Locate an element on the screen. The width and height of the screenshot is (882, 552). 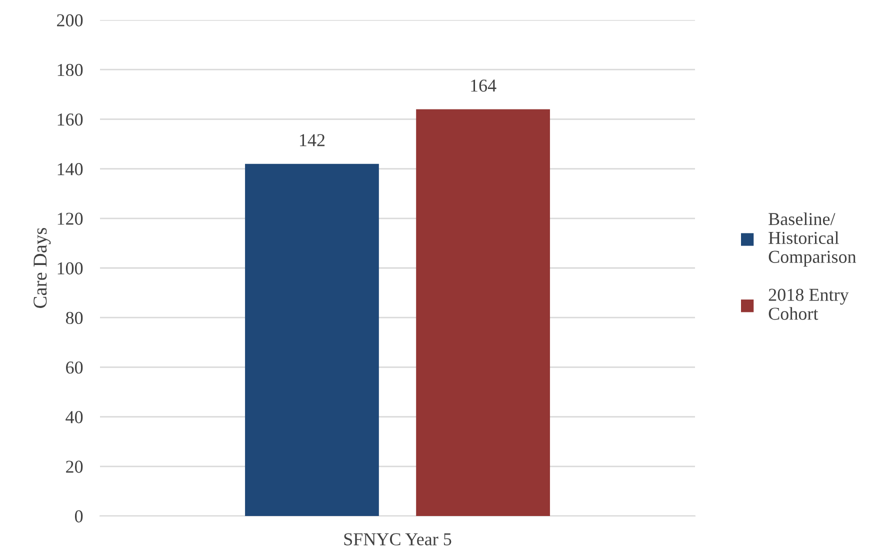
y-tick-label: 20 is located at coordinates (74, 466).